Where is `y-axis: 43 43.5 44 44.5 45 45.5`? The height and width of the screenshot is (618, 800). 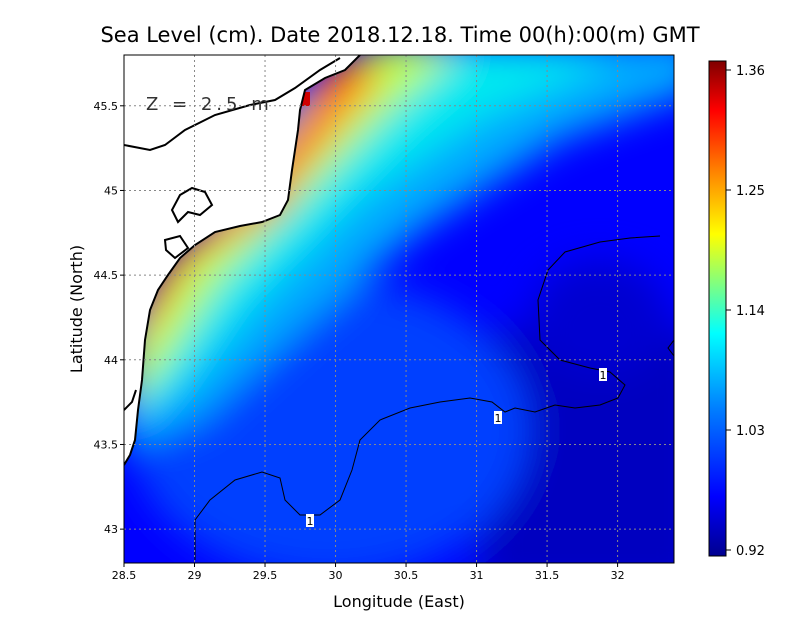
y-axis: 43 43.5 44 44.5 45 45.5 is located at coordinates (109, 318).